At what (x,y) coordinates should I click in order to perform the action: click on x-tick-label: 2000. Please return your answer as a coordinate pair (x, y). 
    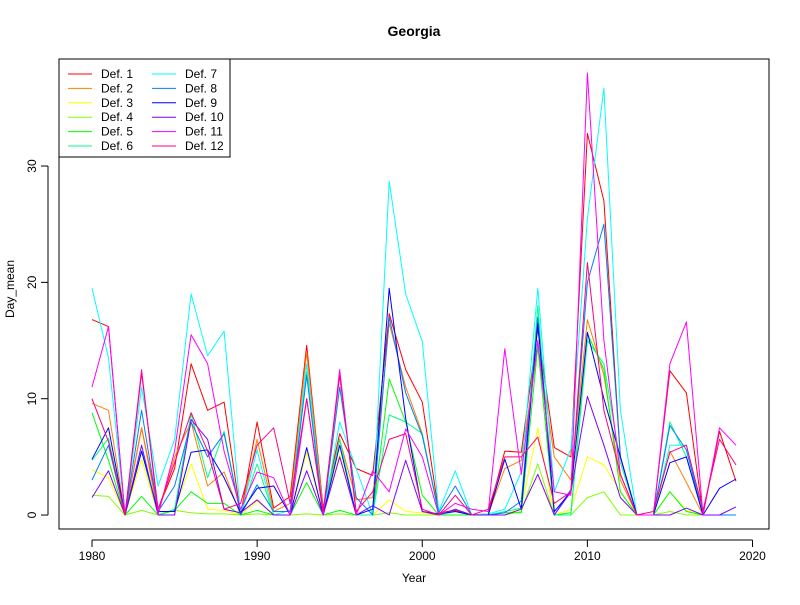
    Looking at the image, I should click on (422, 556).